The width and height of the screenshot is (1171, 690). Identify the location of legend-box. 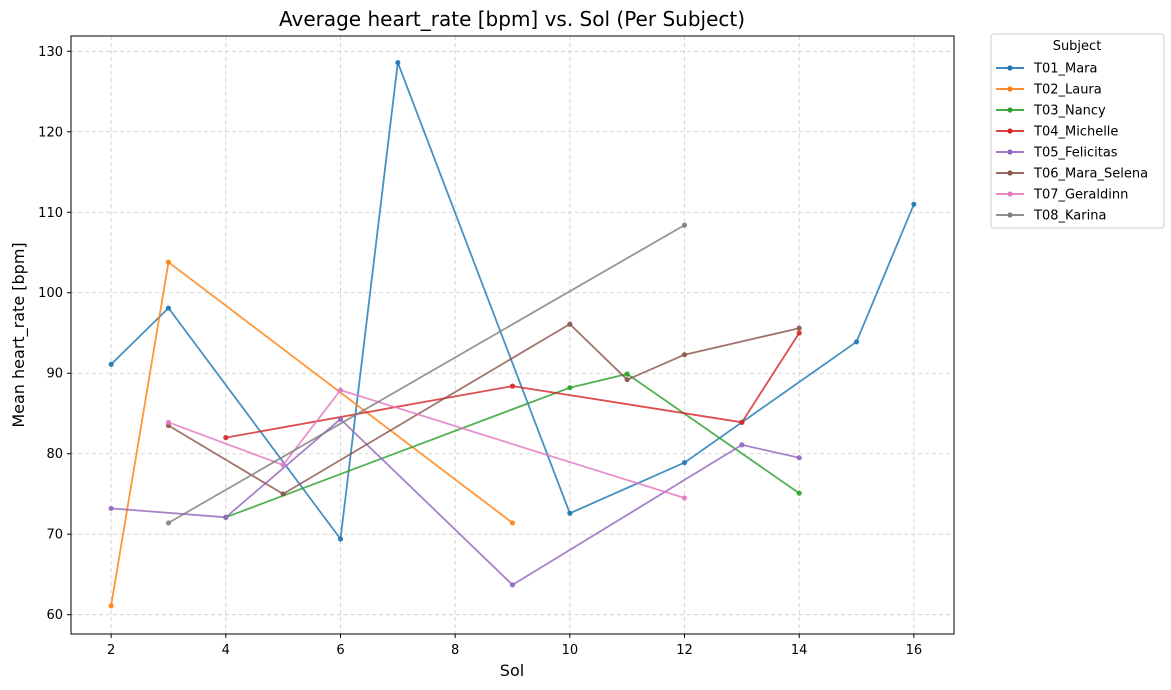
(1077, 131).